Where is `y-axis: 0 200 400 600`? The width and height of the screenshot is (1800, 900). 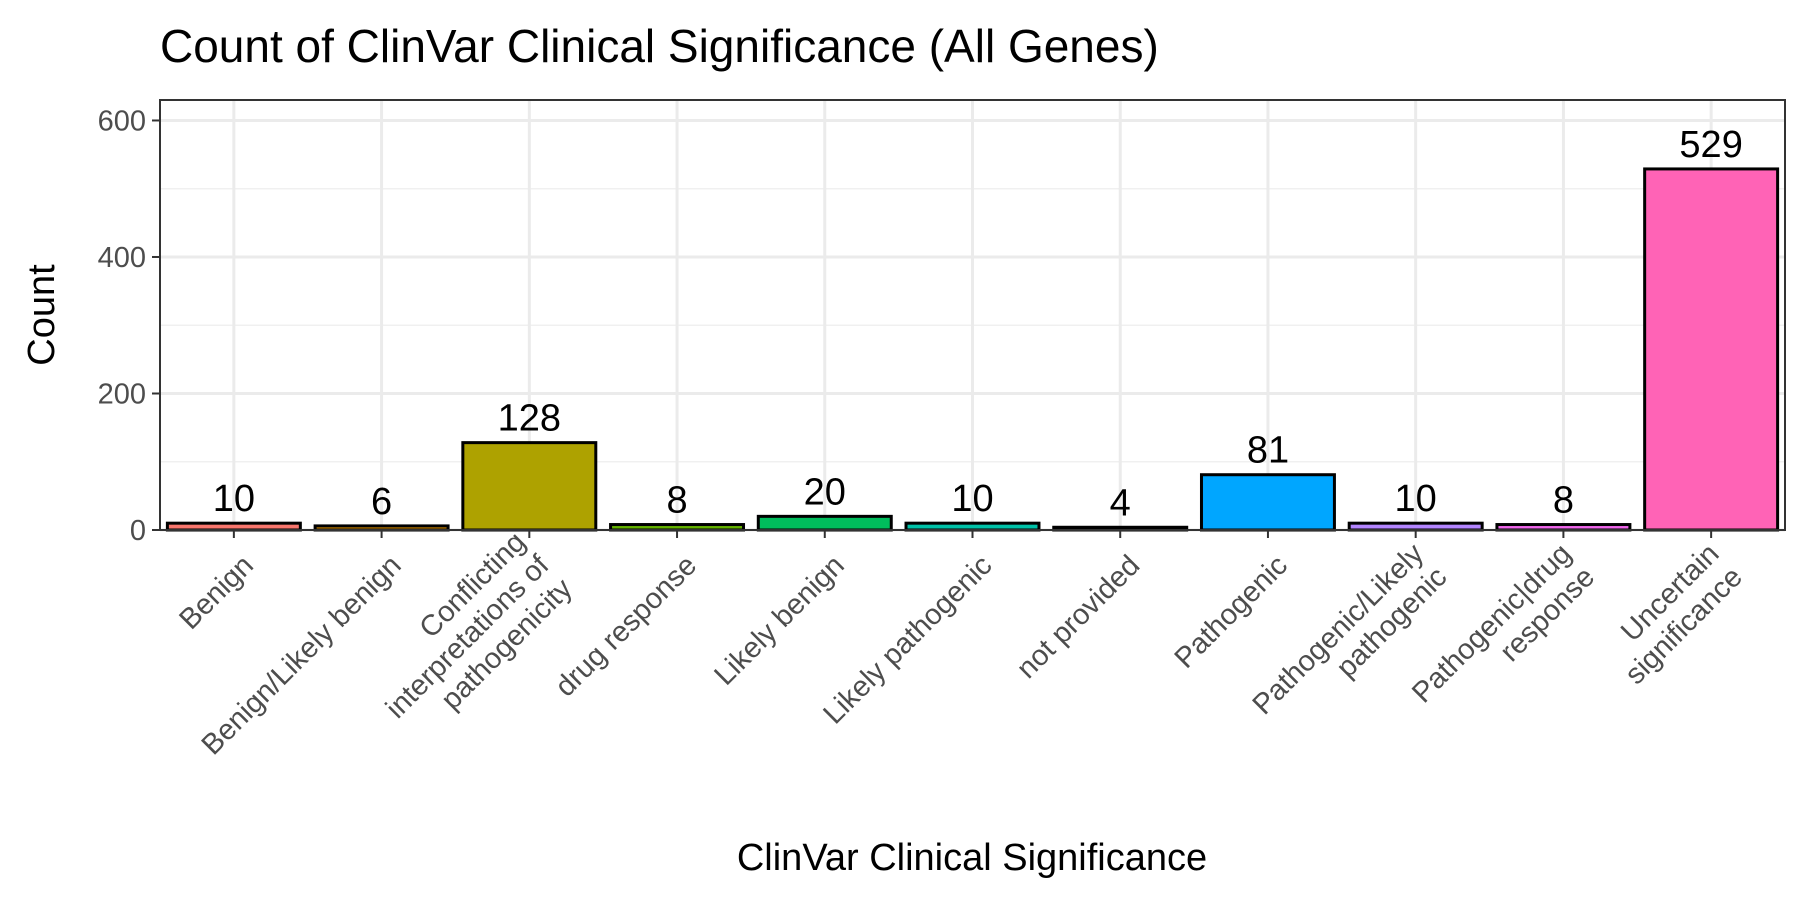 y-axis: 0 200 400 600 is located at coordinates (129, 326).